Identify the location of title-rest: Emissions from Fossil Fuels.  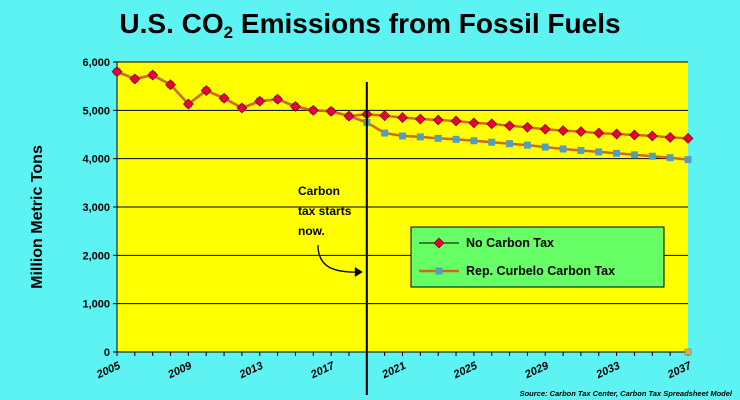
(427, 23).